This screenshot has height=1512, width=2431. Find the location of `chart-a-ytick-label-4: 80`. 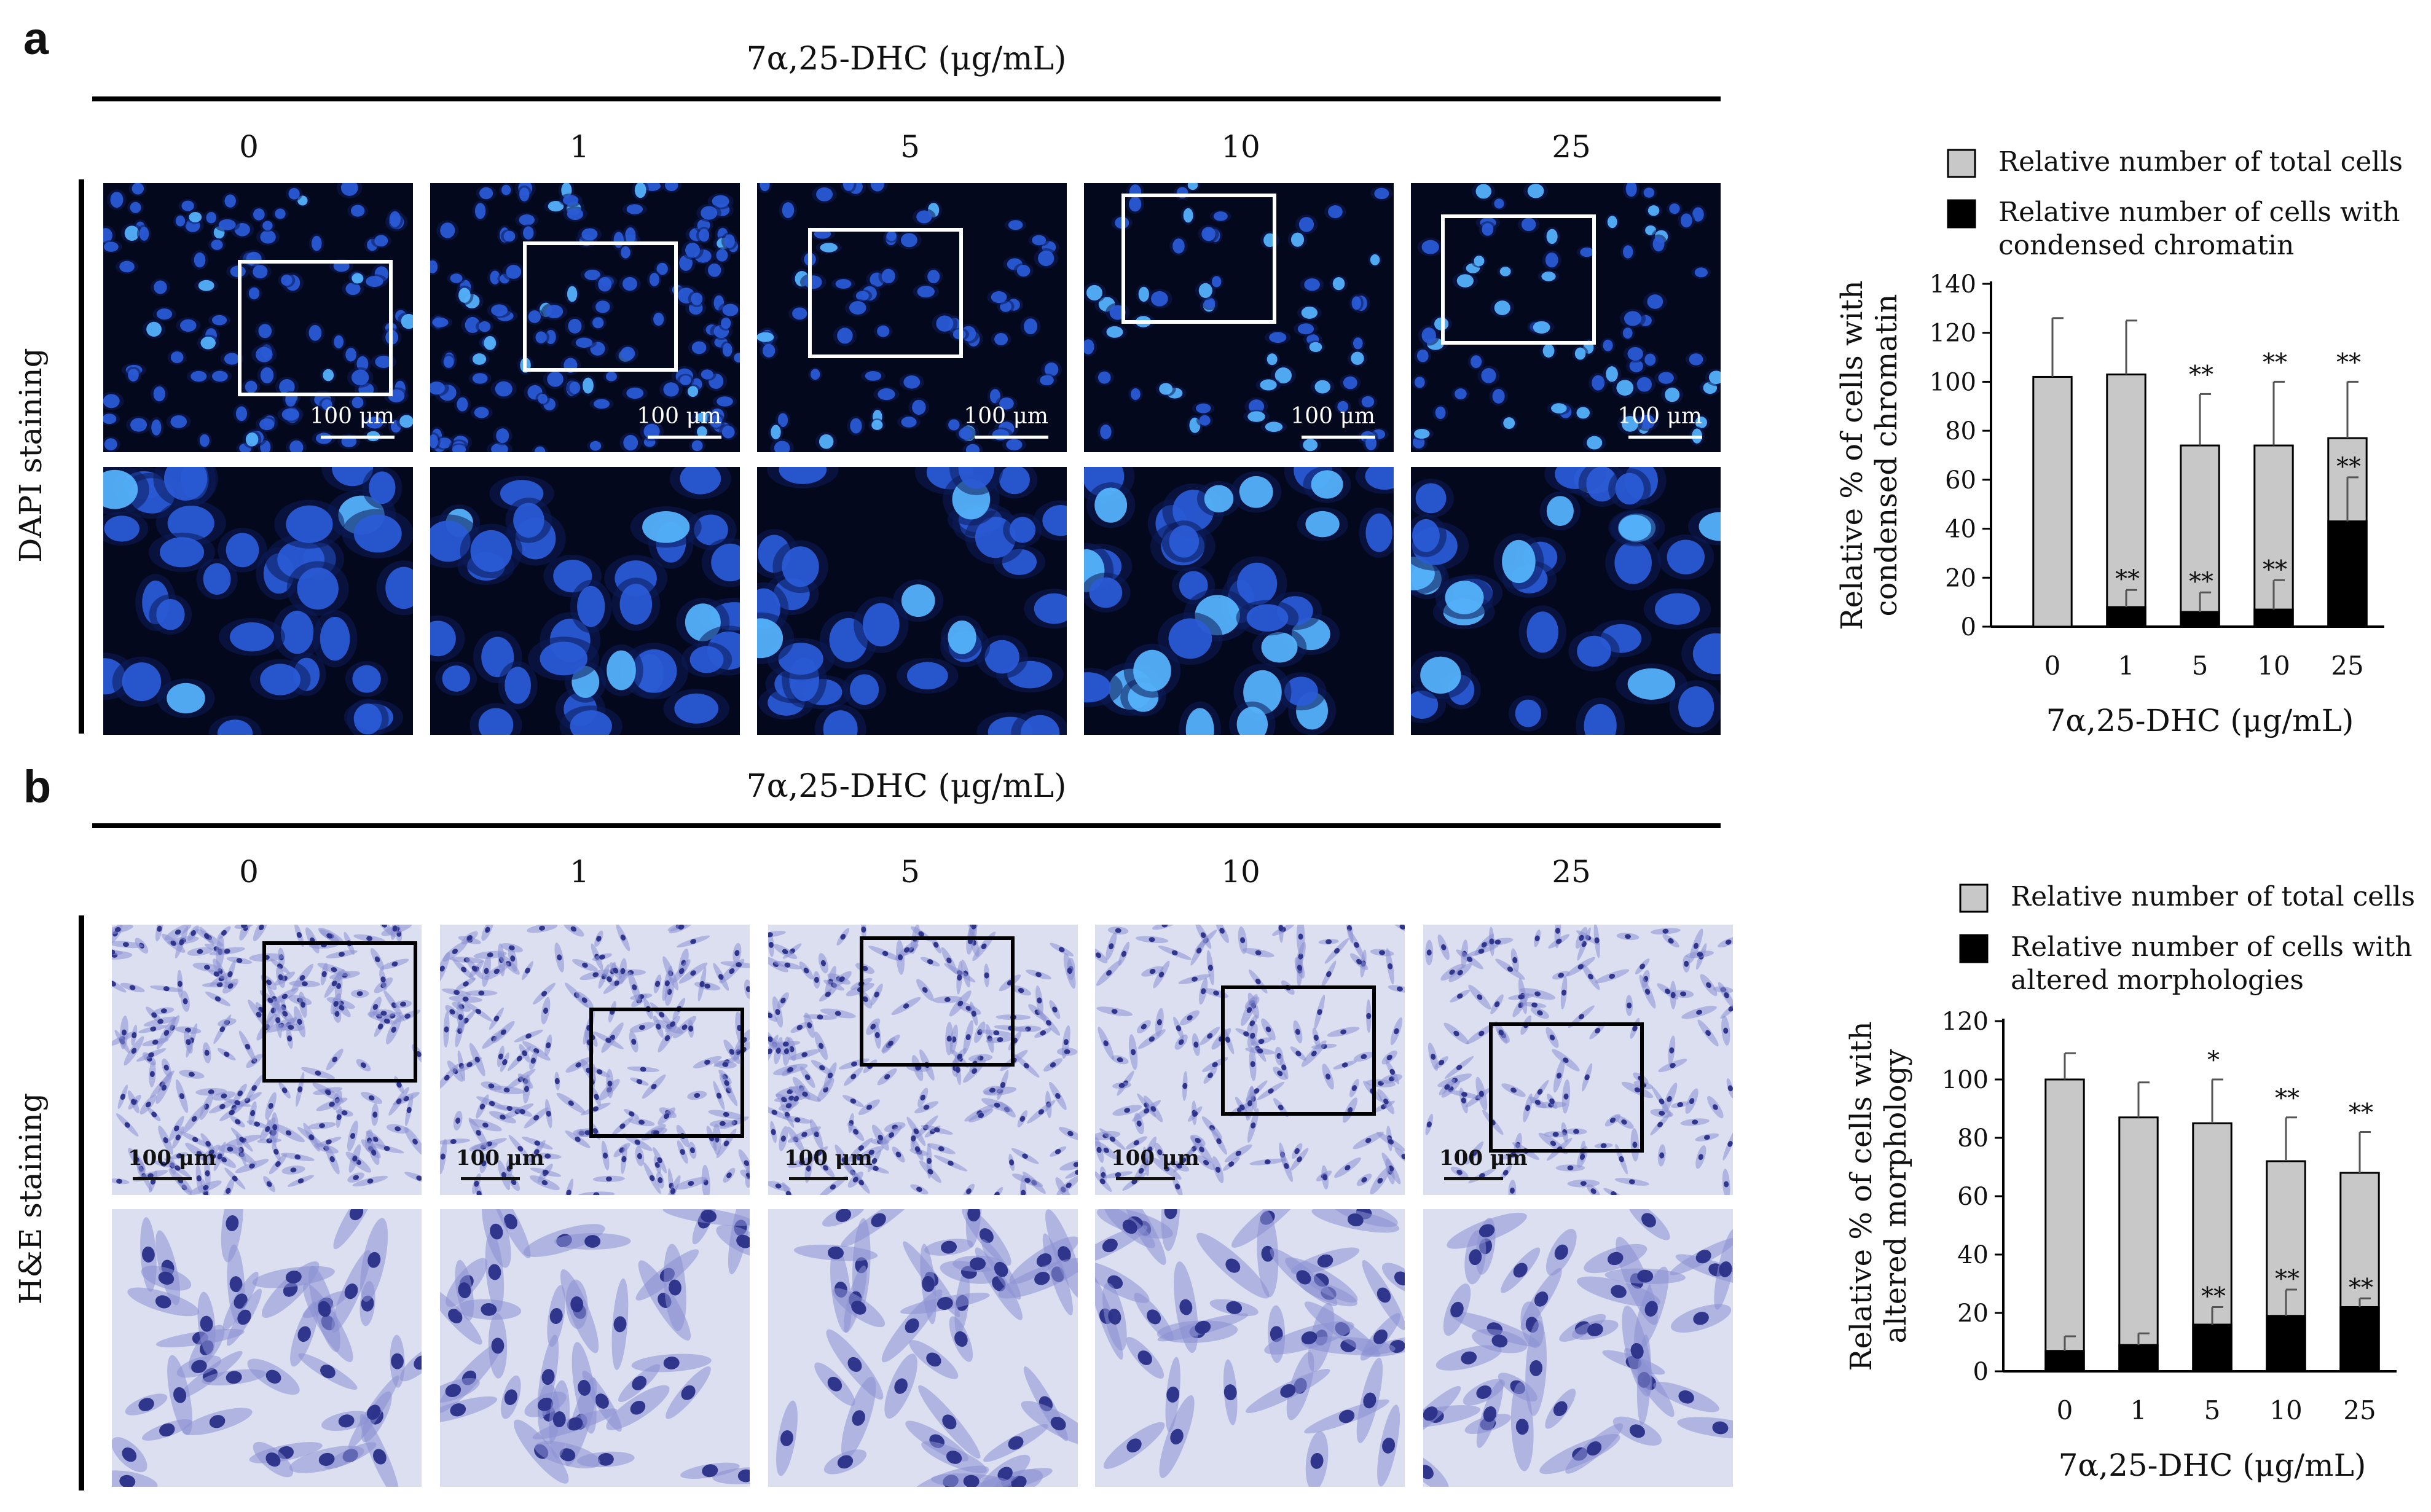

chart-a-ytick-label-4: 80 is located at coordinates (1961, 431).